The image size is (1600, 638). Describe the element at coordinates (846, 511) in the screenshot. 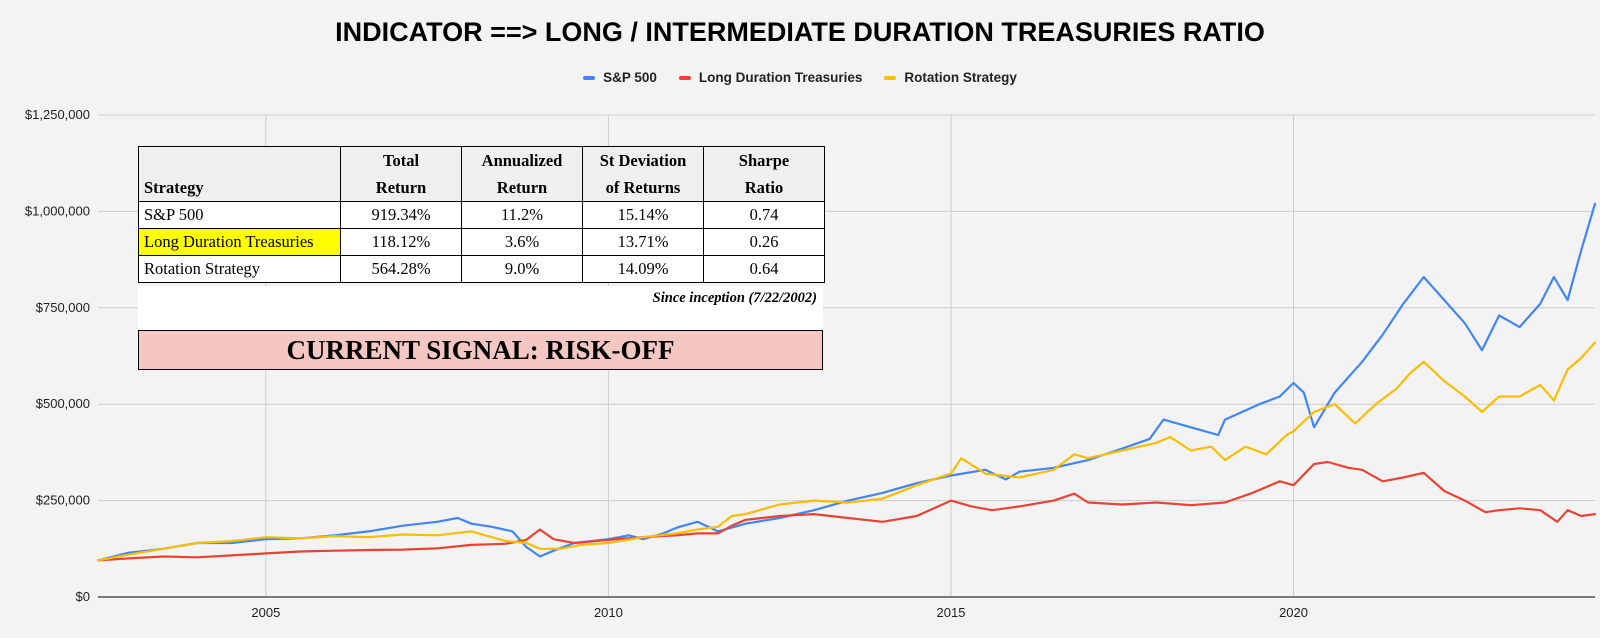

I see `series-line-long-duration` at that location.